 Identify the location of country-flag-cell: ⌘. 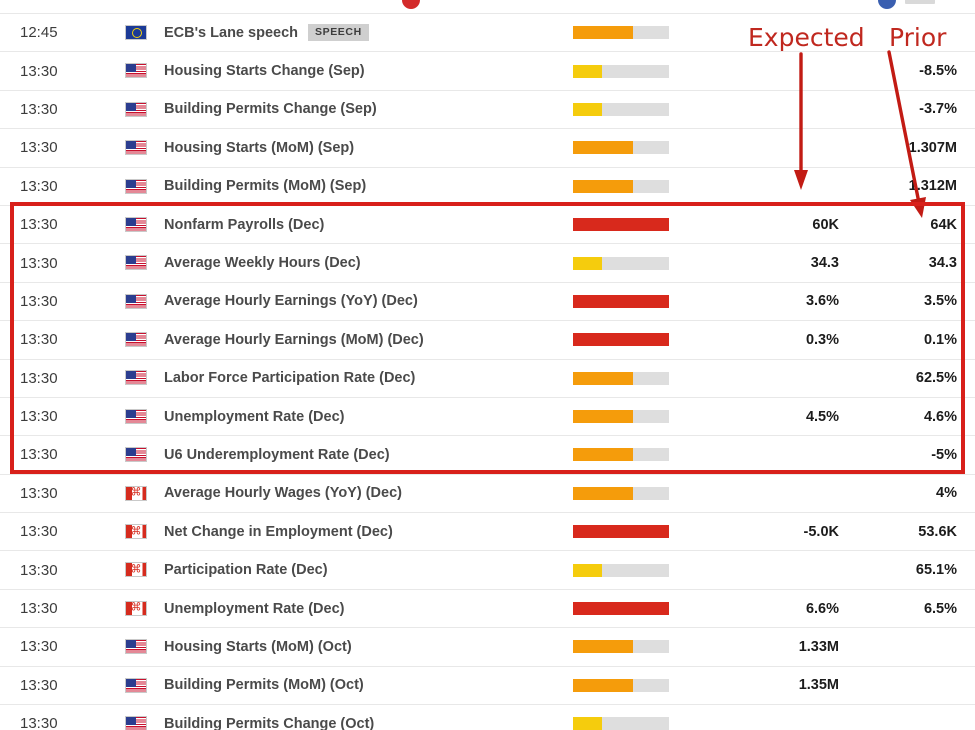
(136, 608).